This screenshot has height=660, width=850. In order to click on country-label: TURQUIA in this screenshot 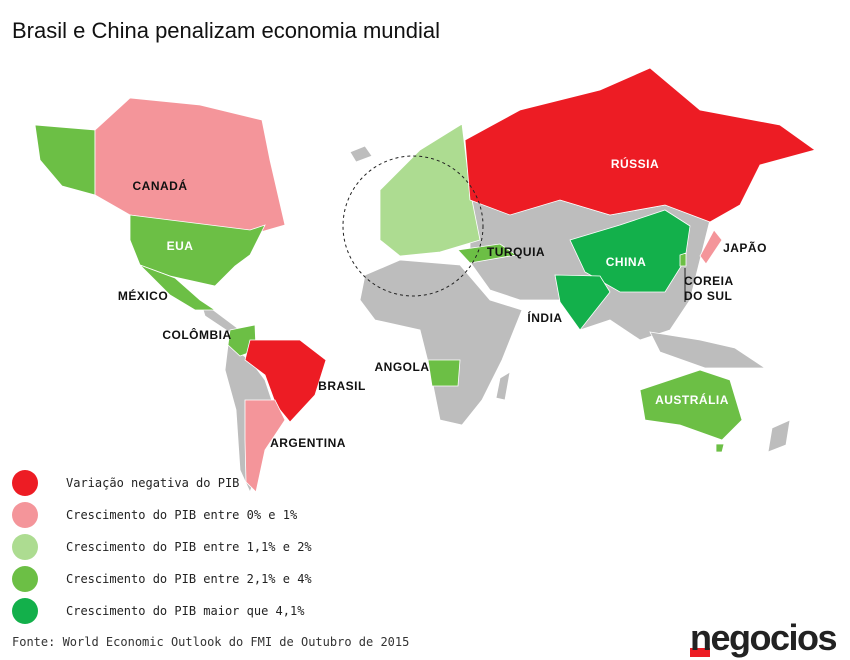, I will do `click(516, 252)`.